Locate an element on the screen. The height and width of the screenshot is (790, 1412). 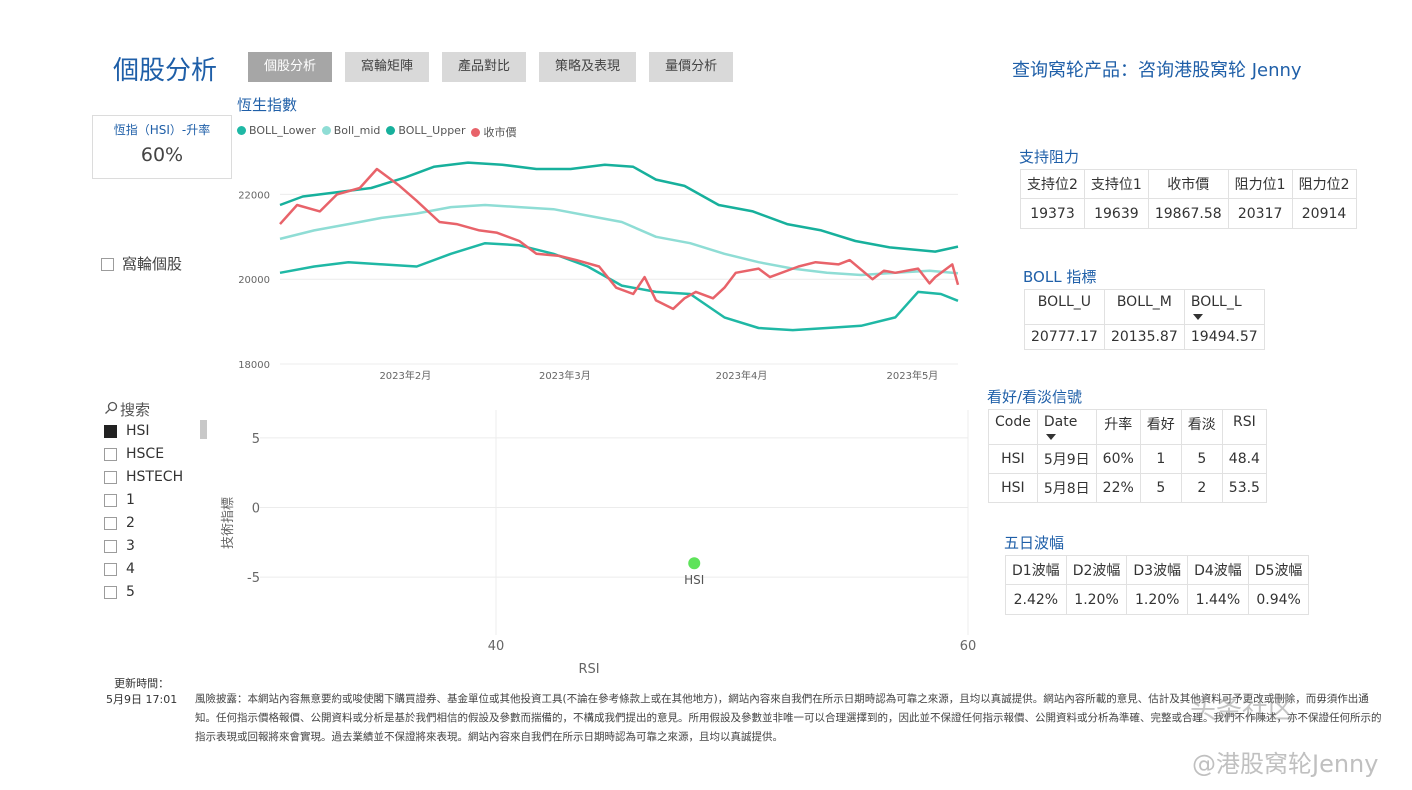
hsi-chart-title: 恆生指數 is located at coordinates (267, 104).